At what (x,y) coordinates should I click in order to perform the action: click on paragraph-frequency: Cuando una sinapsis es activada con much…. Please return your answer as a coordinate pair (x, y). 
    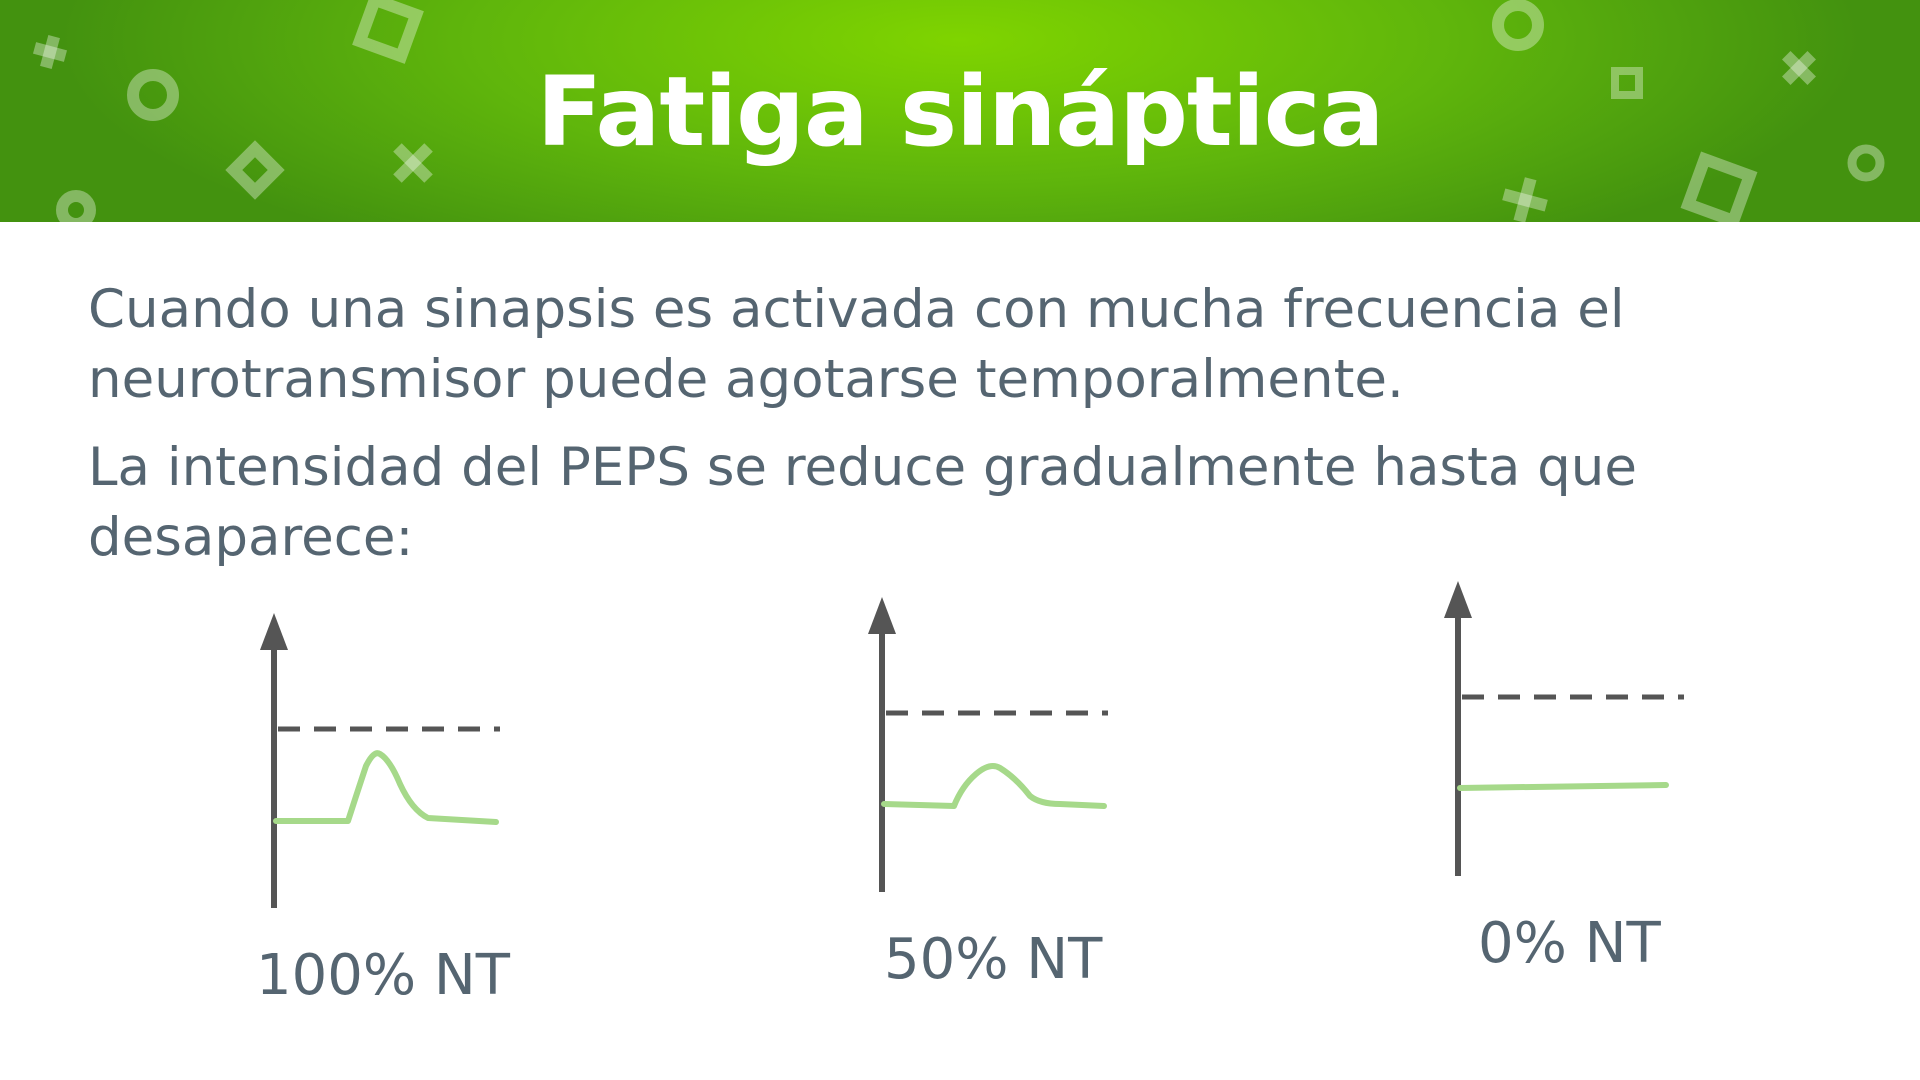
    Looking at the image, I should click on (856, 344).